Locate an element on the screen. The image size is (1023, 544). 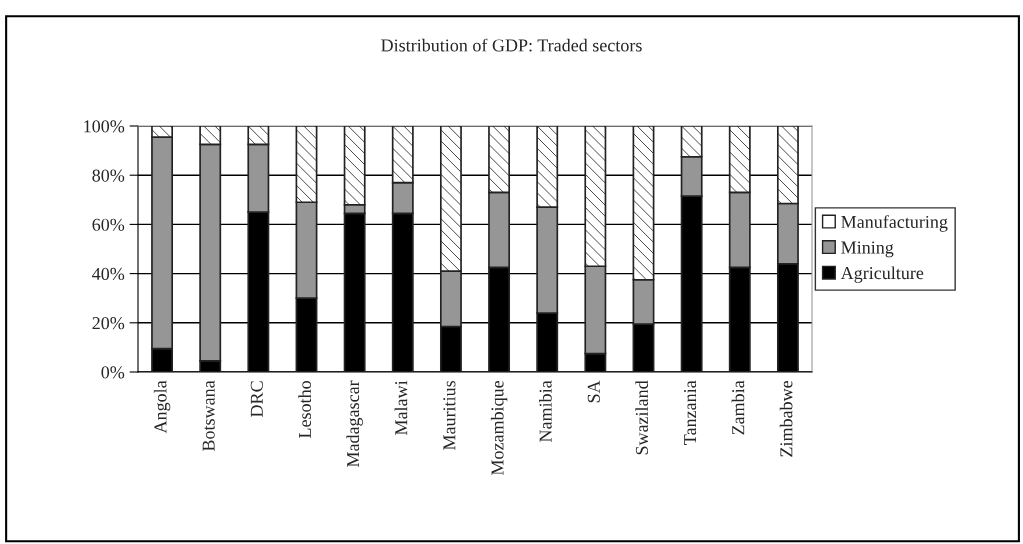
y-tick-label: 60% is located at coordinates (108, 224).